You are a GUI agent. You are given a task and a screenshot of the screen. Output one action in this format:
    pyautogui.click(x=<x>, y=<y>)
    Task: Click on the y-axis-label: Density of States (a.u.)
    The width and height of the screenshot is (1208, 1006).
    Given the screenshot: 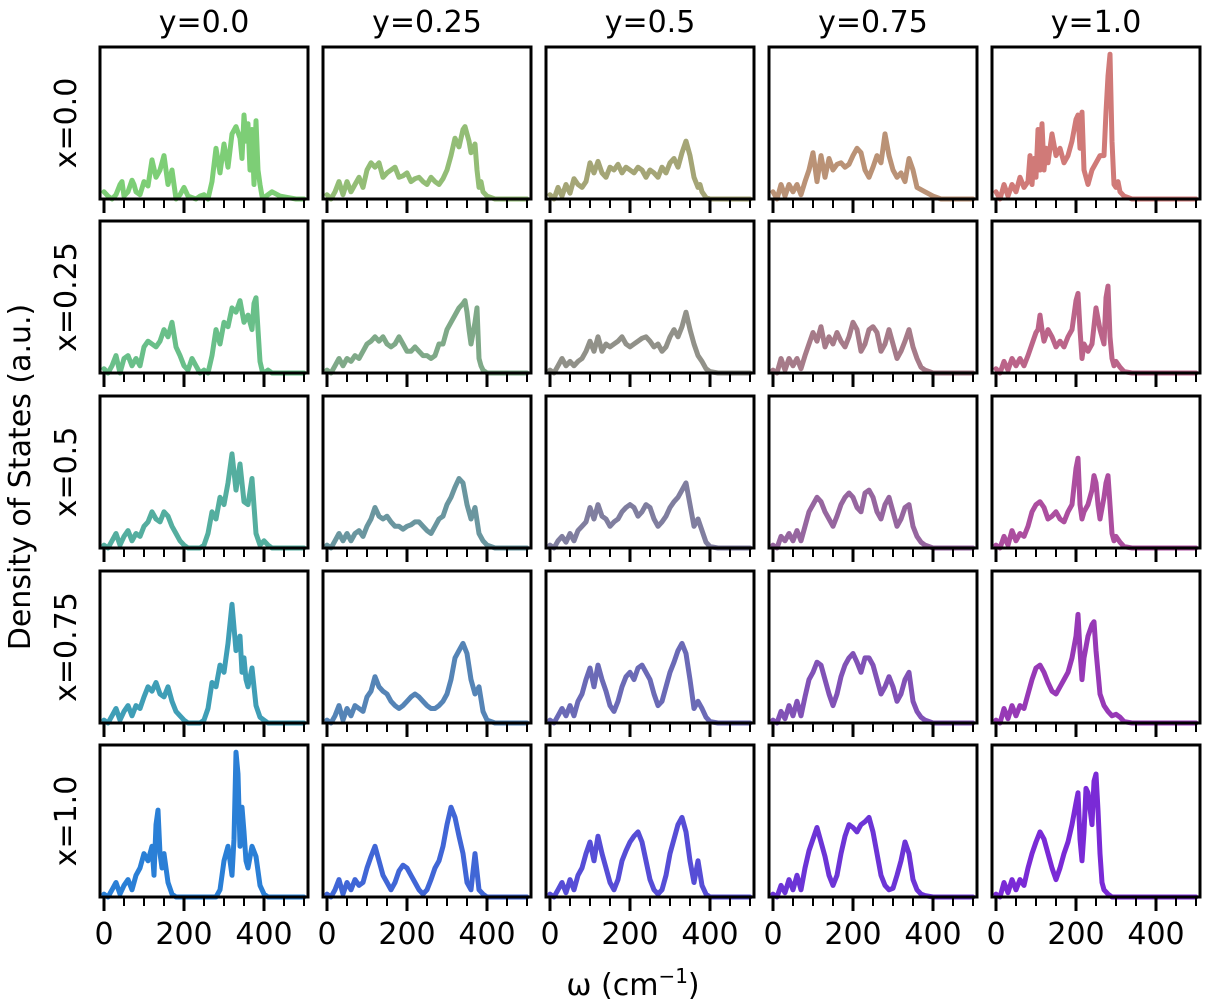 What is the action you would take?
    pyautogui.click(x=20, y=477)
    